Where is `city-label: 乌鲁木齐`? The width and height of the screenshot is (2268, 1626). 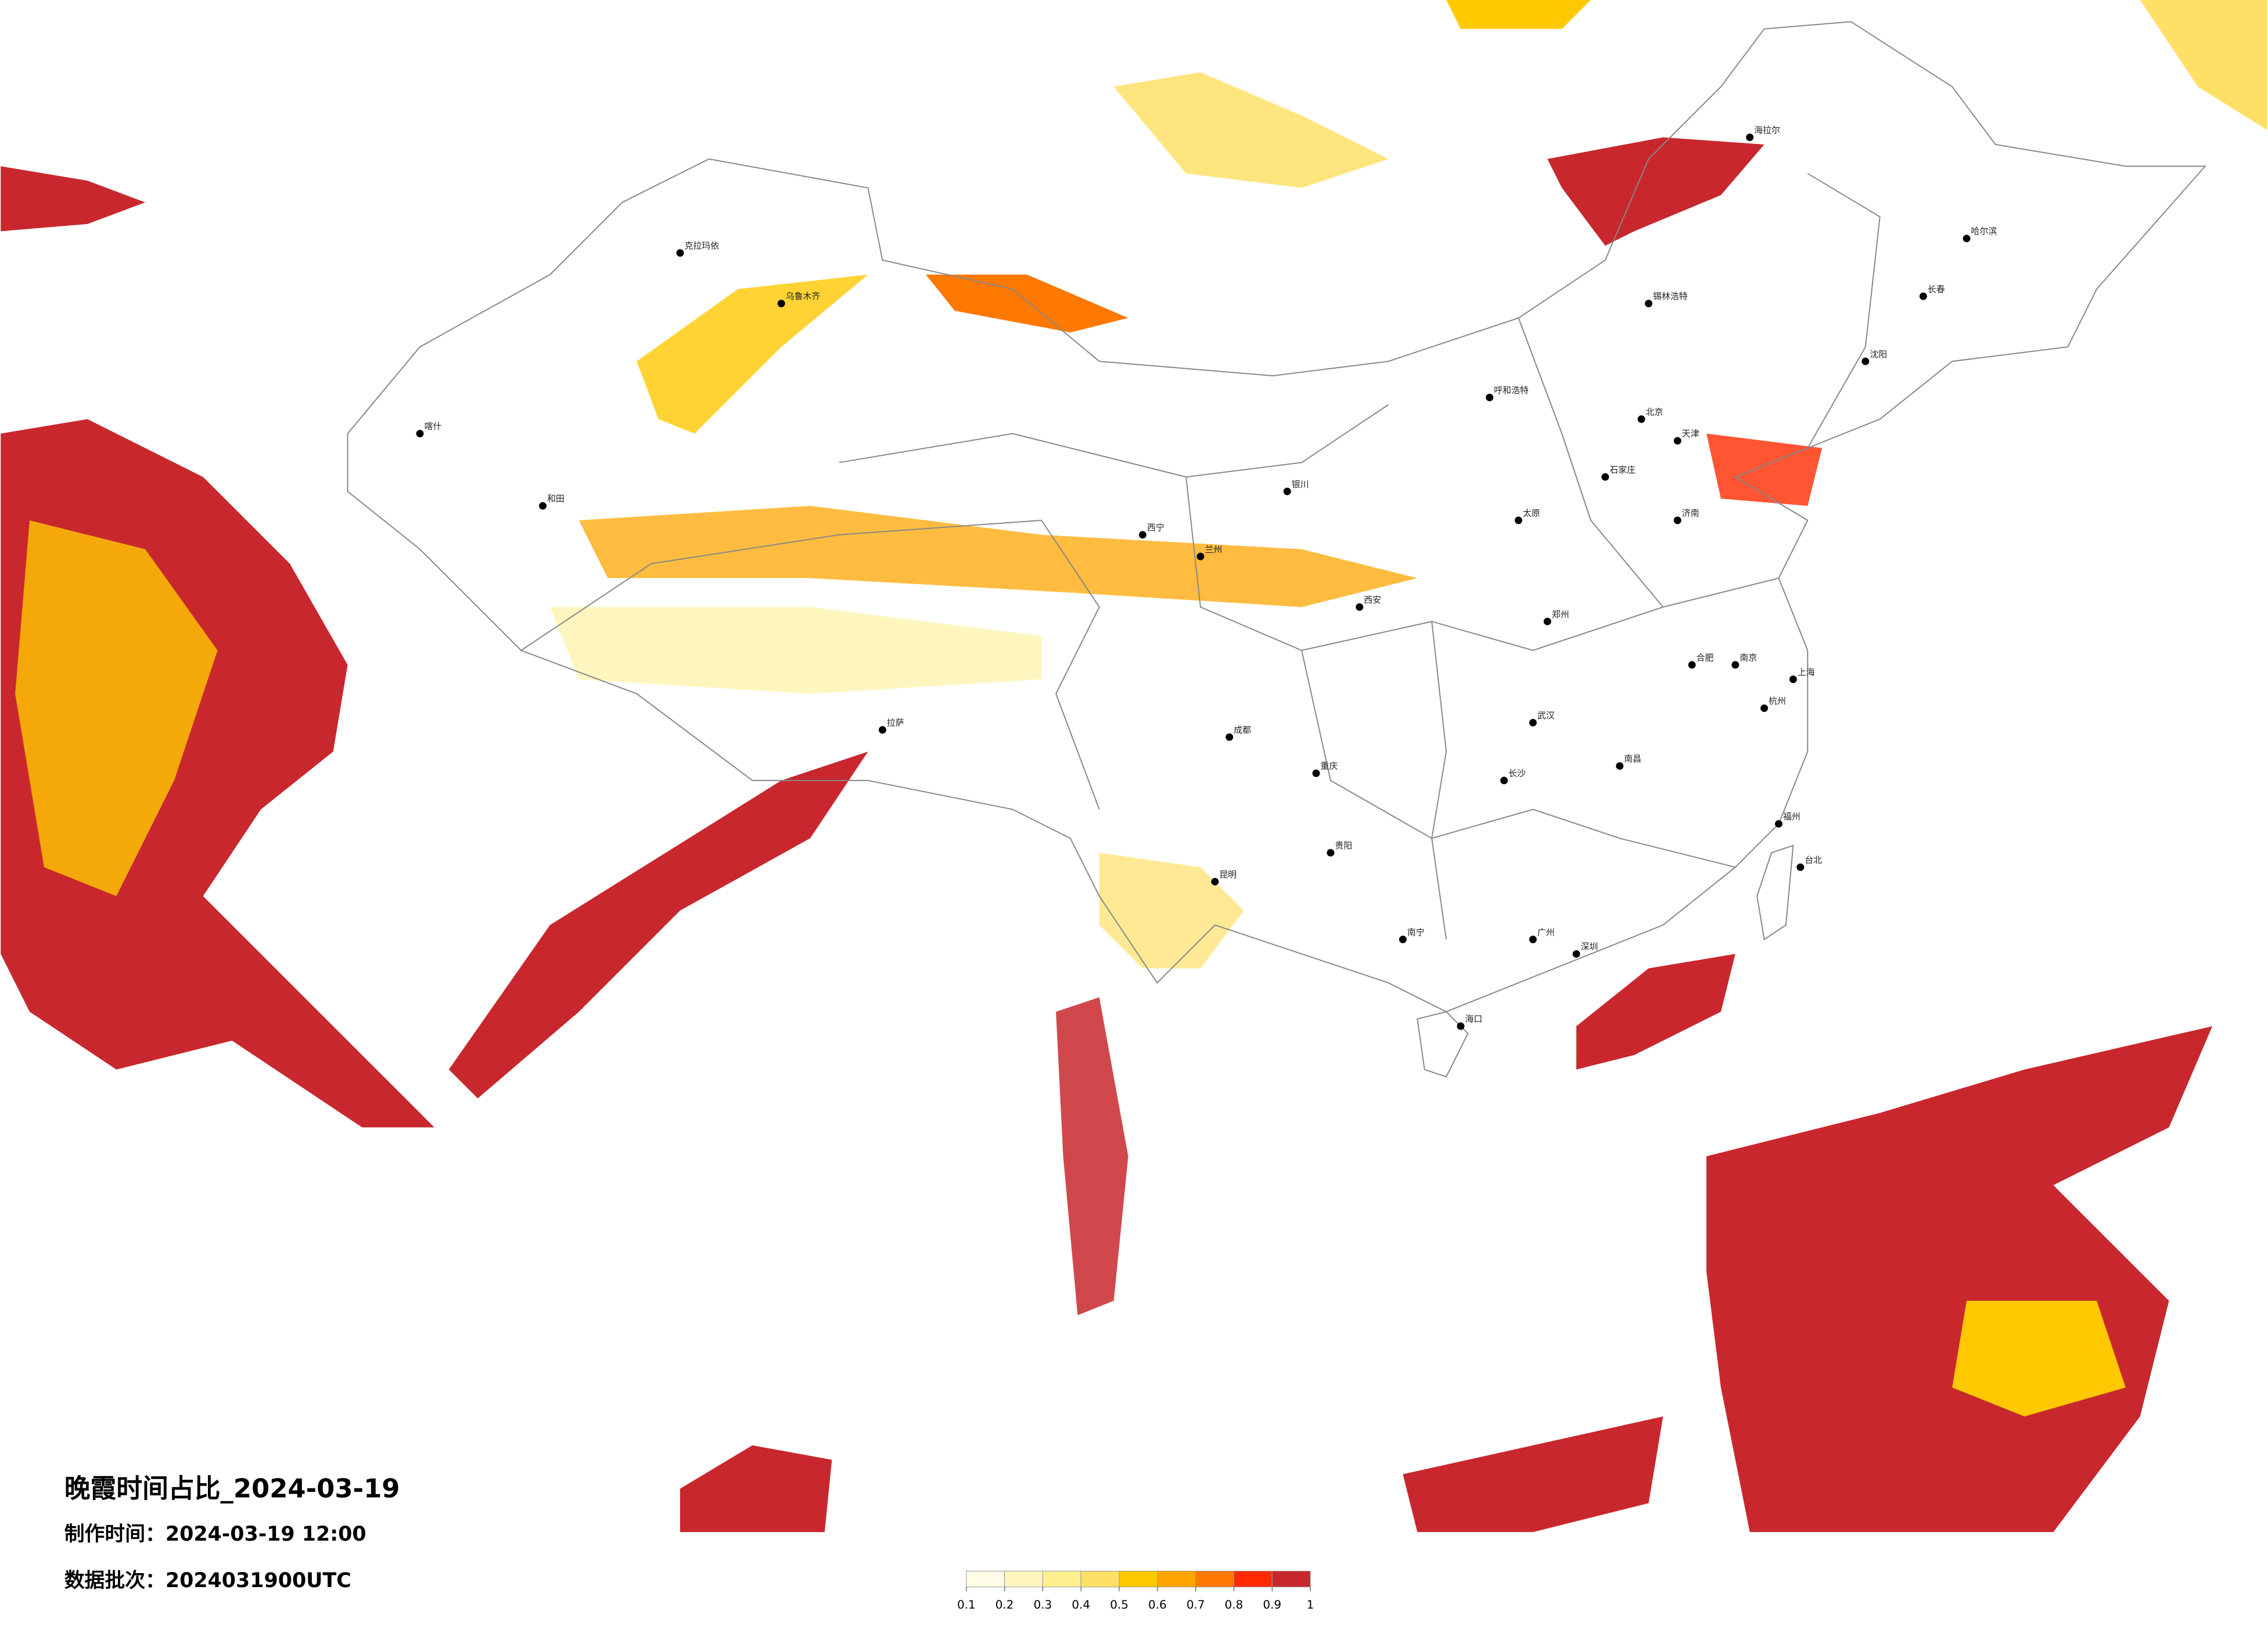
city-label: 乌鲁木齐 is located at coordinates (803, 296).